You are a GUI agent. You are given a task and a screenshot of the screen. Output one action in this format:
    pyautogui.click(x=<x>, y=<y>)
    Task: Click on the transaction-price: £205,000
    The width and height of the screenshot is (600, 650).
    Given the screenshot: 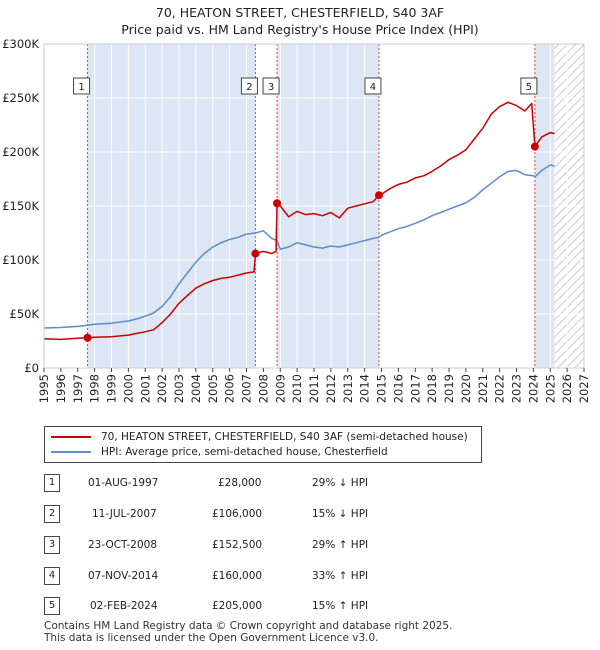 What is the action you would take?
    pyautogui.click(x=237, y=606)
    